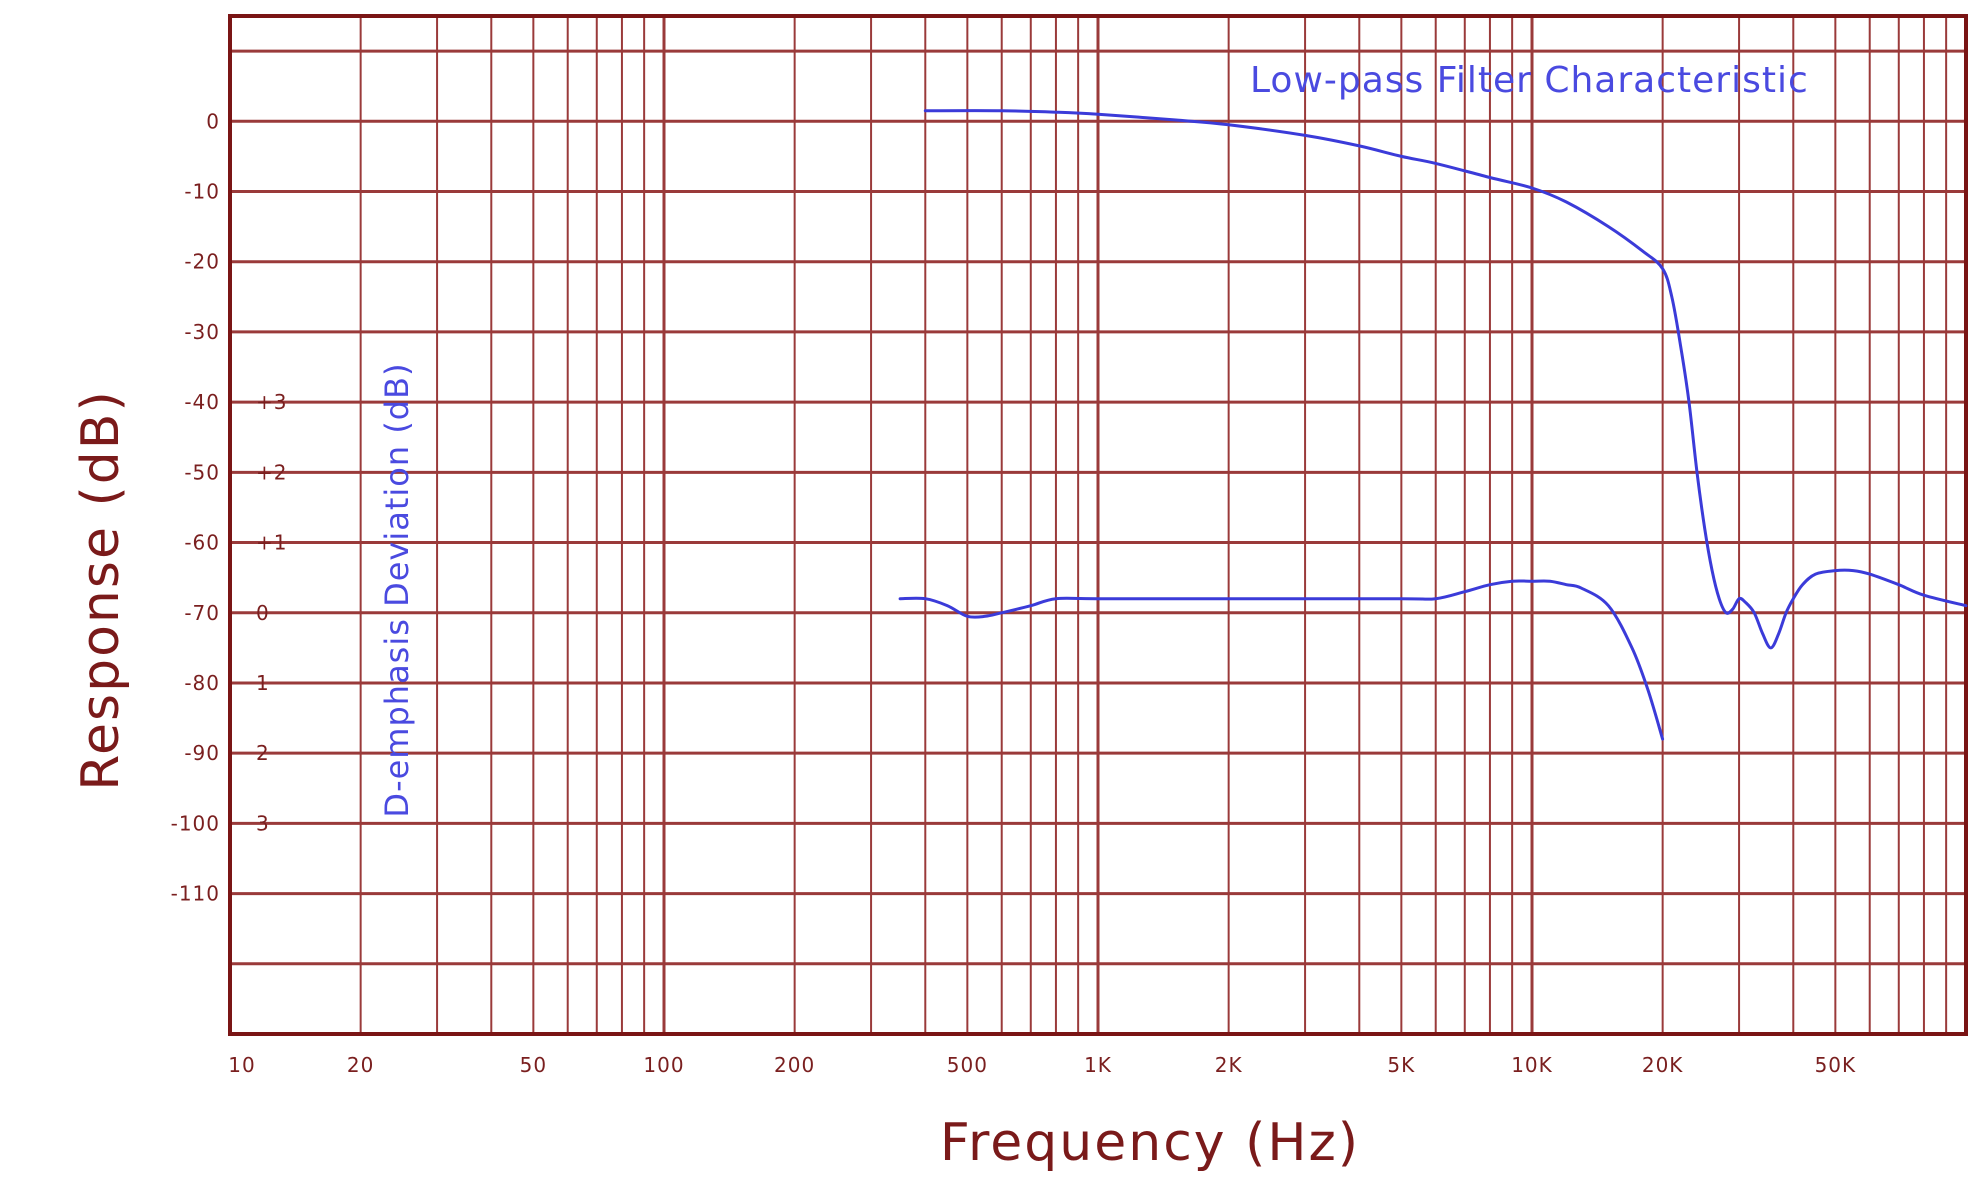  Describe the element at coordinates (533, 1065) in the screenshot. I see `x-tick-label: 50` at that location.